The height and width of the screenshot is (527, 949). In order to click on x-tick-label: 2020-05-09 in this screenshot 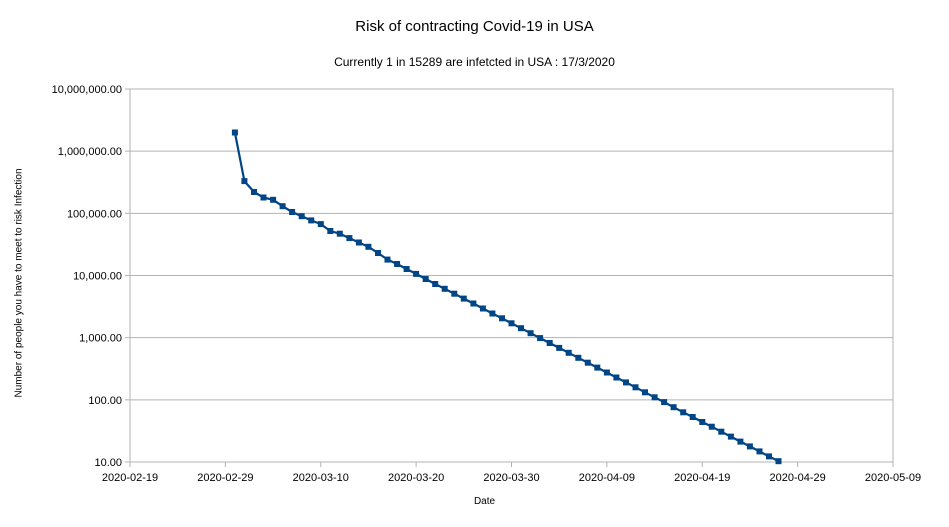, I will do `click(893, 478)`.